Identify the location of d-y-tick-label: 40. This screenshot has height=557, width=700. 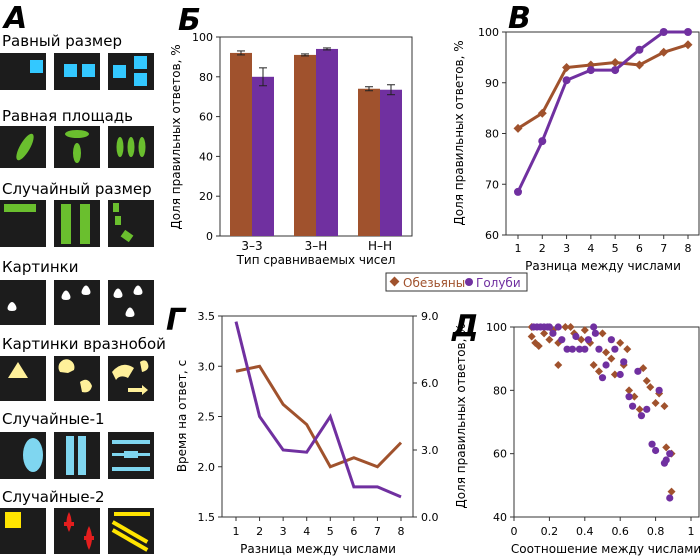
(500, 517).